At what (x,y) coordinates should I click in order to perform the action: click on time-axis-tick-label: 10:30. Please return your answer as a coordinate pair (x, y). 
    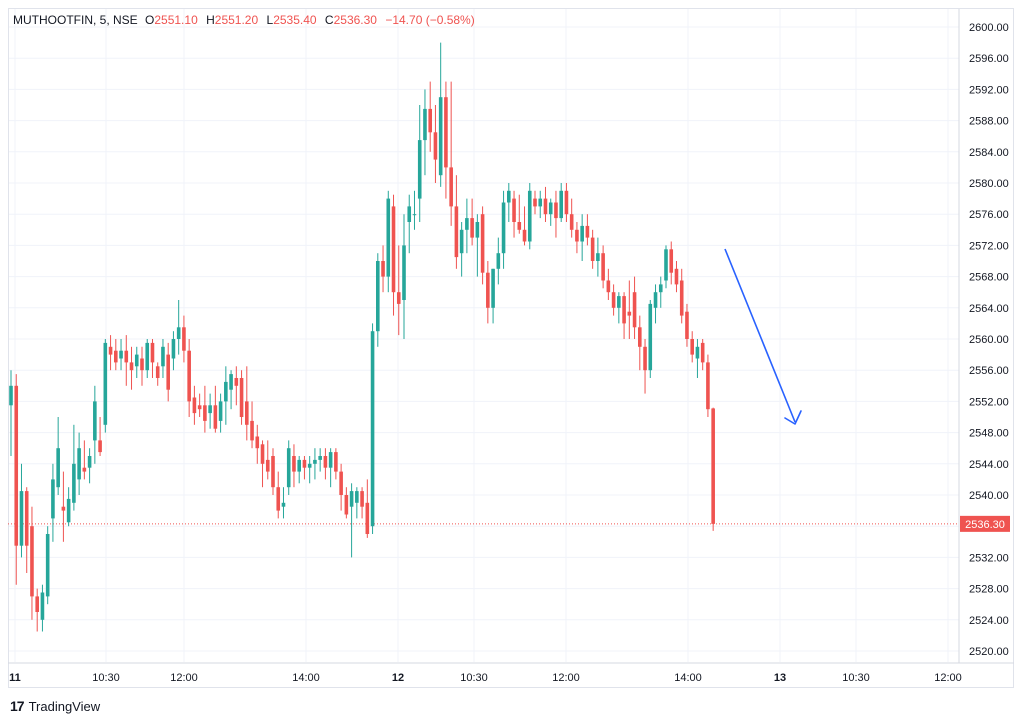
    Looking at the image, I should click on (474, 678).